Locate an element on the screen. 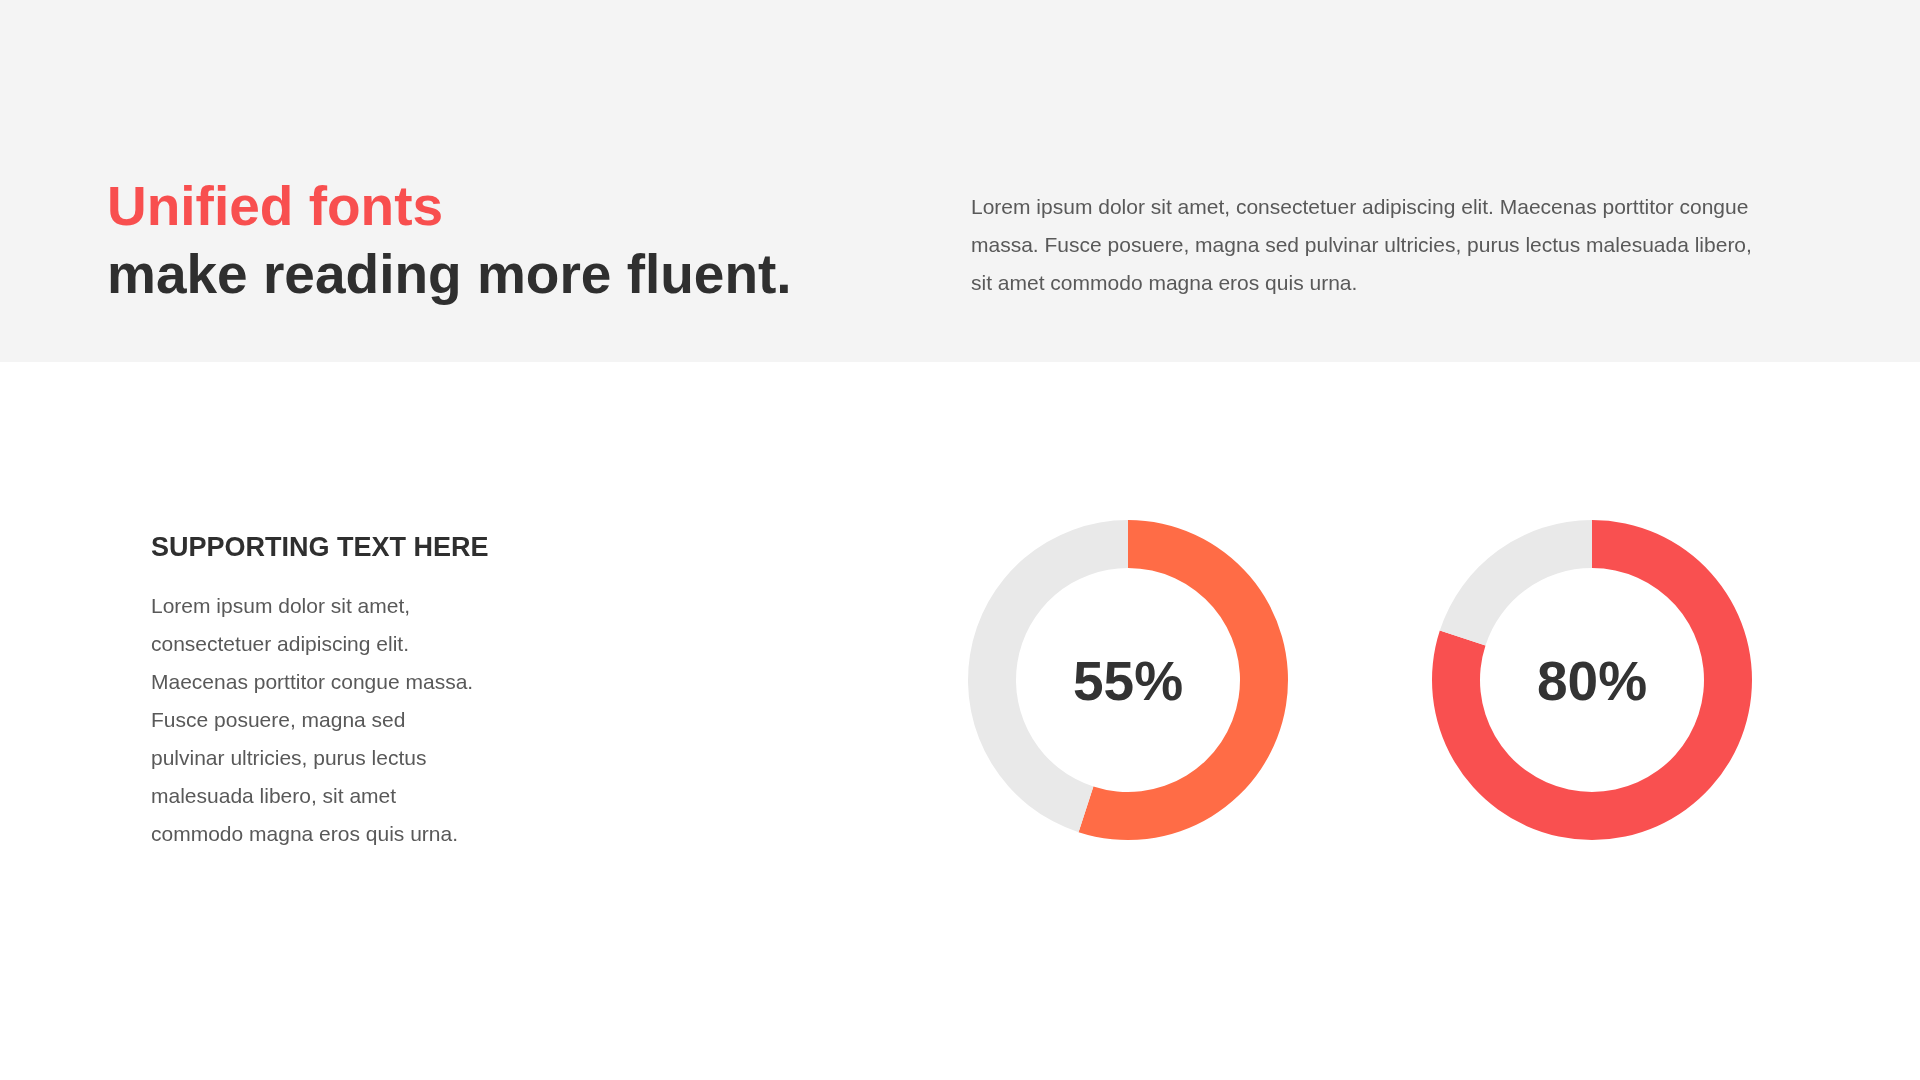 The width and height of the screenshot is (1920, 1080). data-label: 55% is located at coordinates (1128, 680).